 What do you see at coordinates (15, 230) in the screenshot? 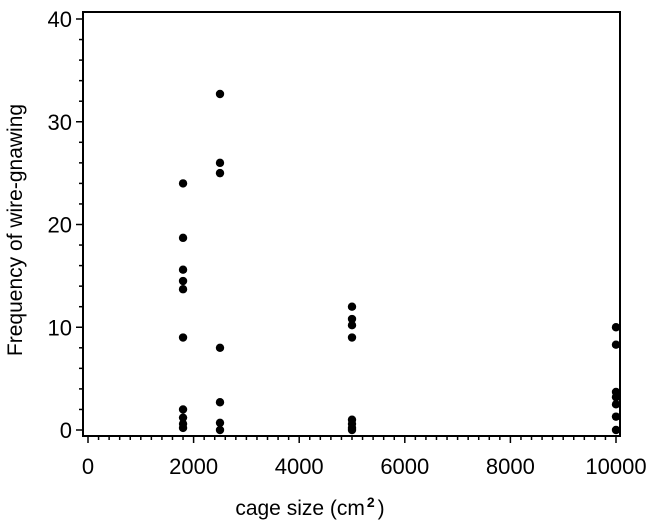
I see `y-axis-title: Frequency of wire-gnawing` at bounding box center [15, 230].